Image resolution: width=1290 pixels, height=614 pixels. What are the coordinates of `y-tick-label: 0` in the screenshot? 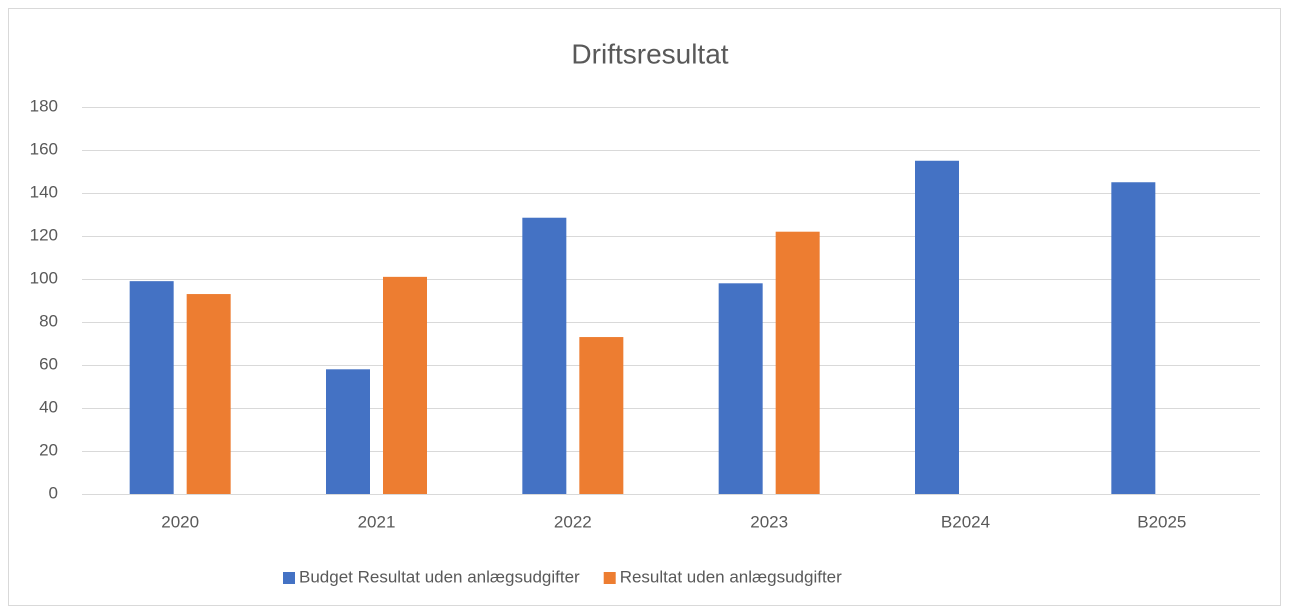 It's located at (53, 492).